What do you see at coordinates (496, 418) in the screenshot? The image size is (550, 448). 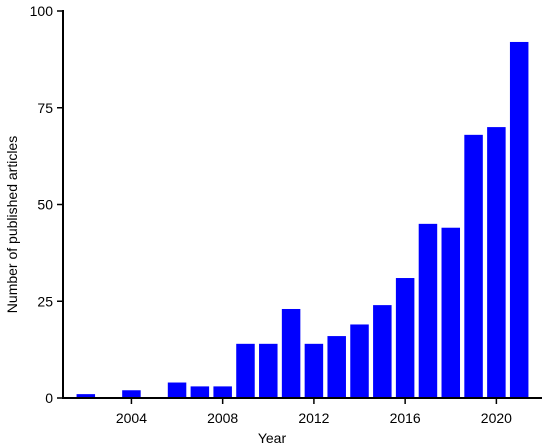 I see `x-tick-label-2020: 2020` at bounding box center [496, 418].